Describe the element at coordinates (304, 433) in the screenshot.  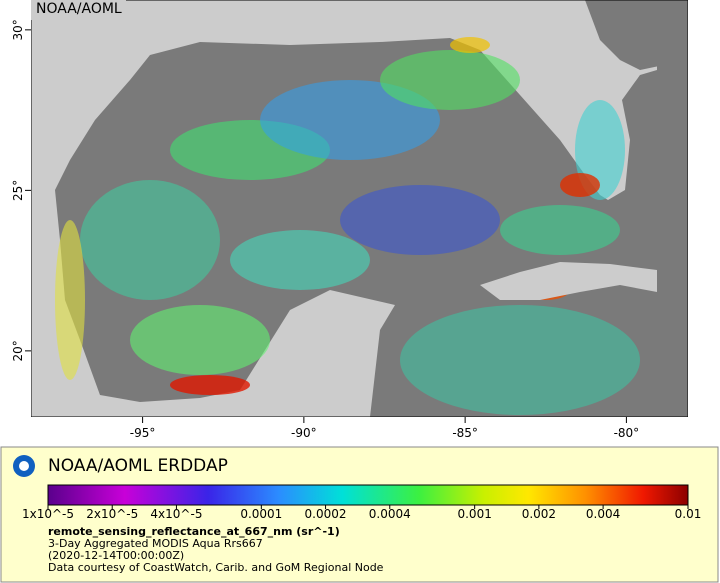
I see `x-tick-label: -90°` at that location.